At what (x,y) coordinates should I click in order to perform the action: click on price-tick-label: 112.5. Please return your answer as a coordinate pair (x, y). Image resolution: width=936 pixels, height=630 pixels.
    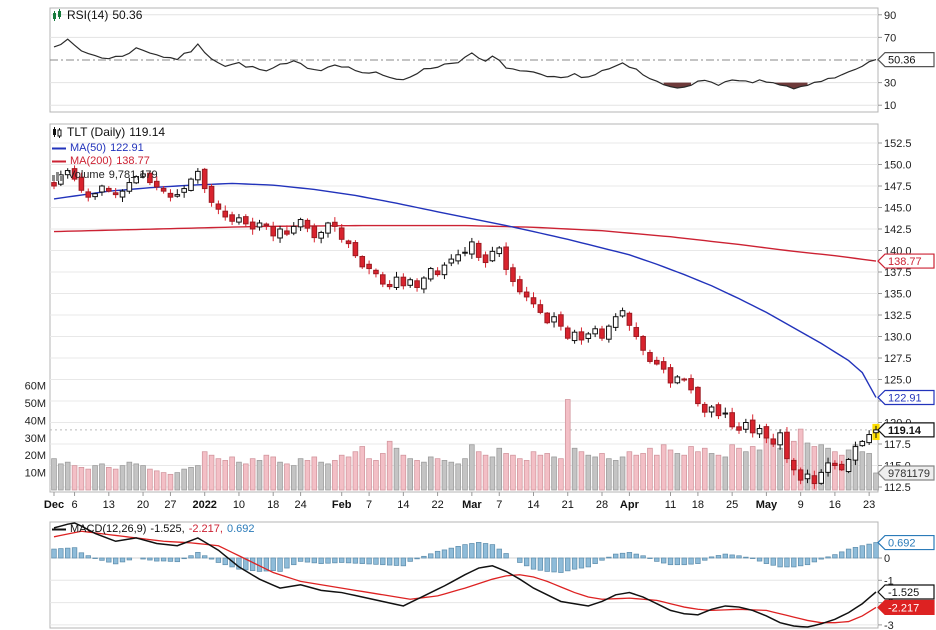
    Looking at the image, I should click on (897, 488).